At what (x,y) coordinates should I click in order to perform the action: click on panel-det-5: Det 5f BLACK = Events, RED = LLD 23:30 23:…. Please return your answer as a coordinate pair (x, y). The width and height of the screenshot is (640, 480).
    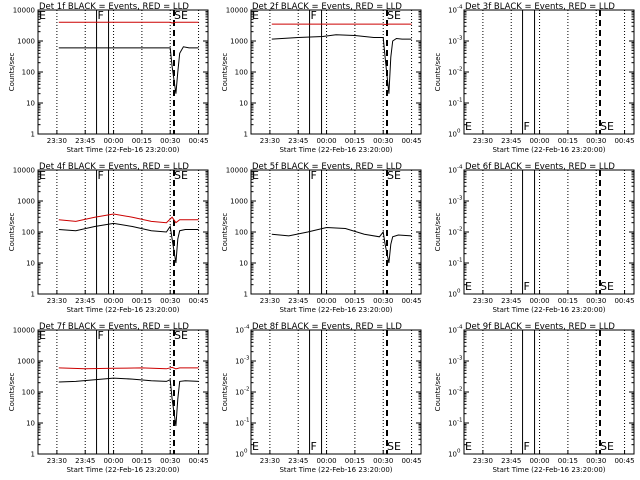
    Looking at the image, I should click on (321, 238).